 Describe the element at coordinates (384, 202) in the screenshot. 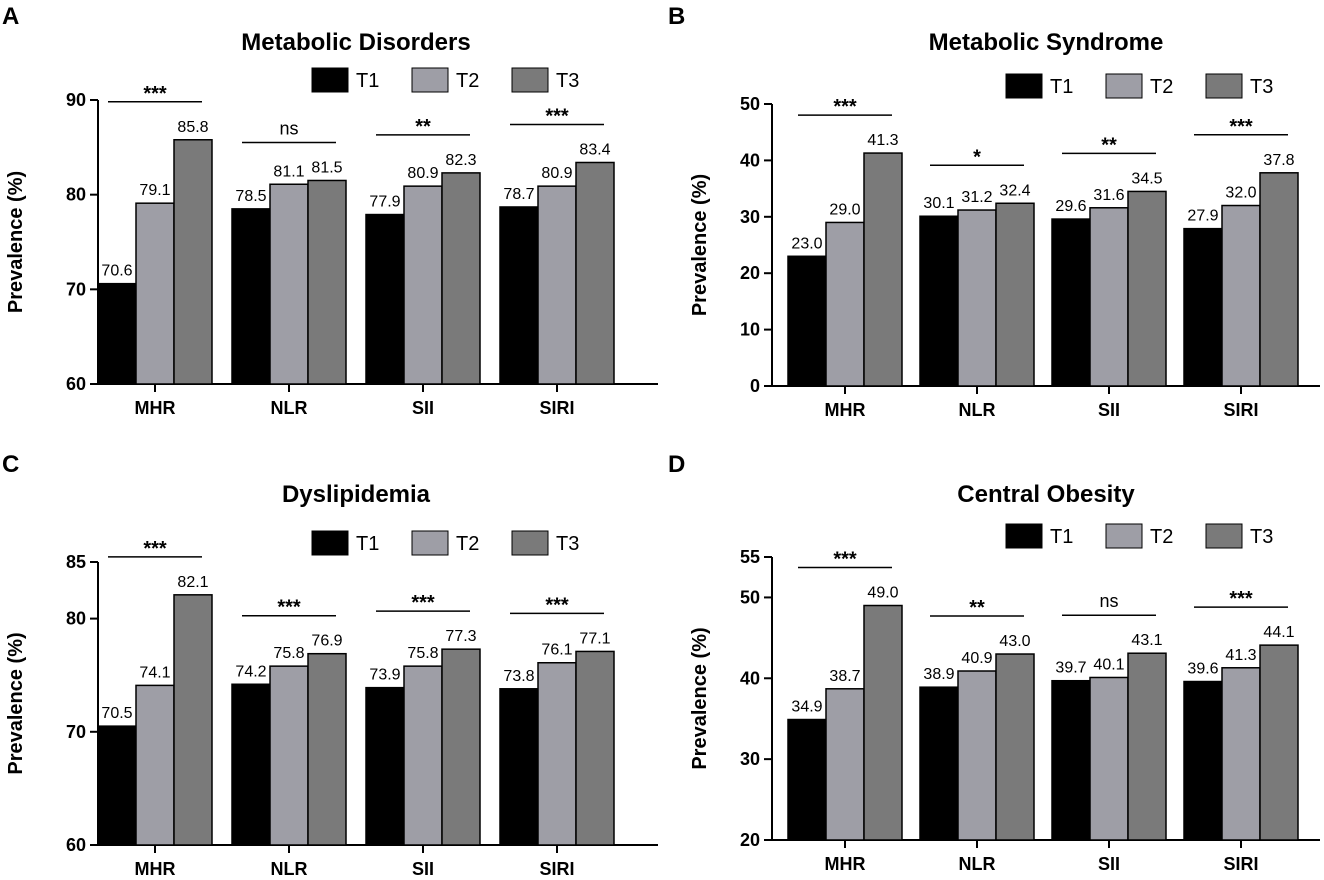

I see `data-label-sii-t1: 77.9` at that location.